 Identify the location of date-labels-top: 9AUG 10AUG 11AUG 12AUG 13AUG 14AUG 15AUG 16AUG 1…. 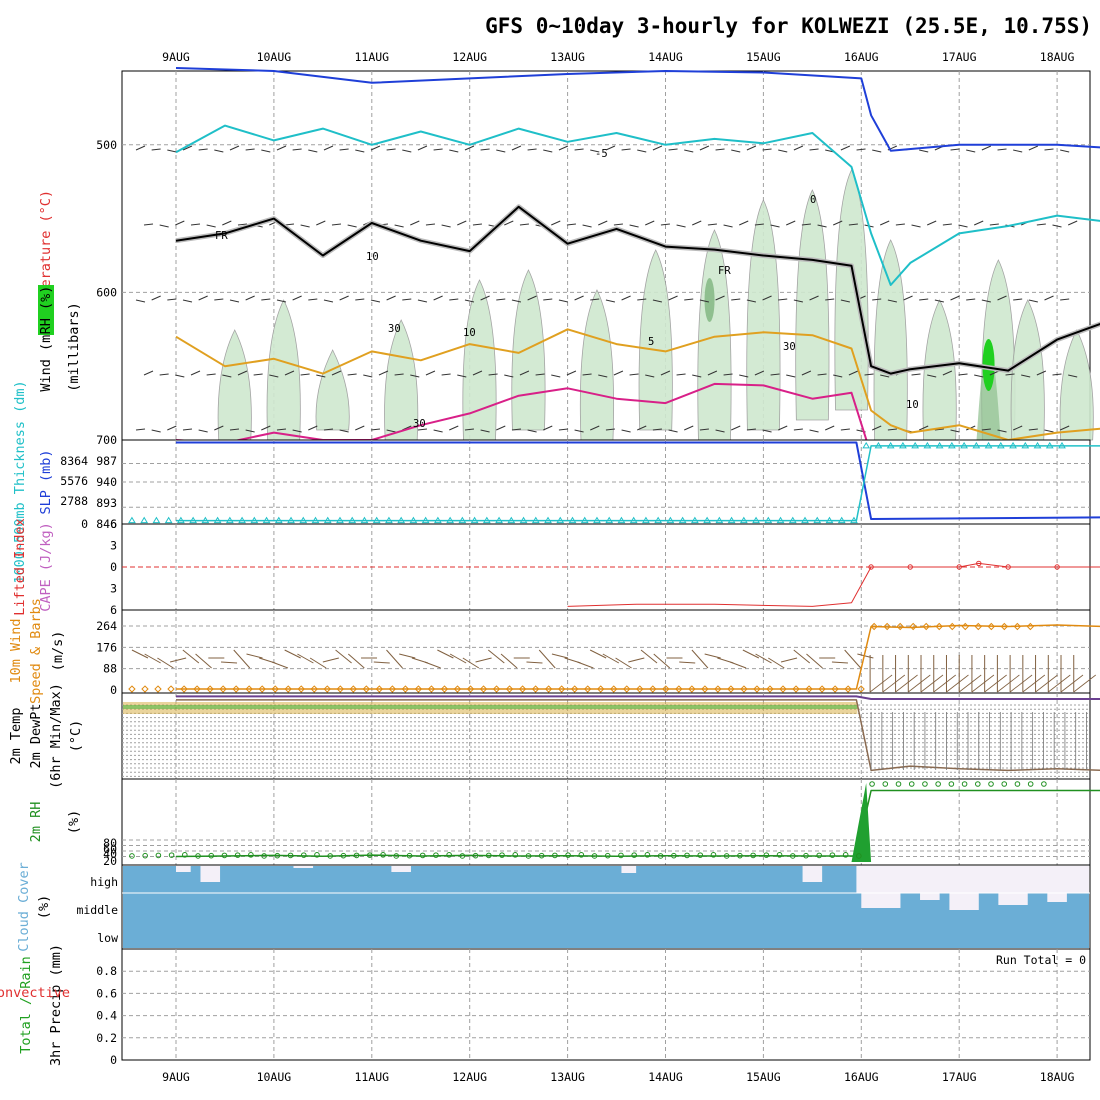
(618, 57).